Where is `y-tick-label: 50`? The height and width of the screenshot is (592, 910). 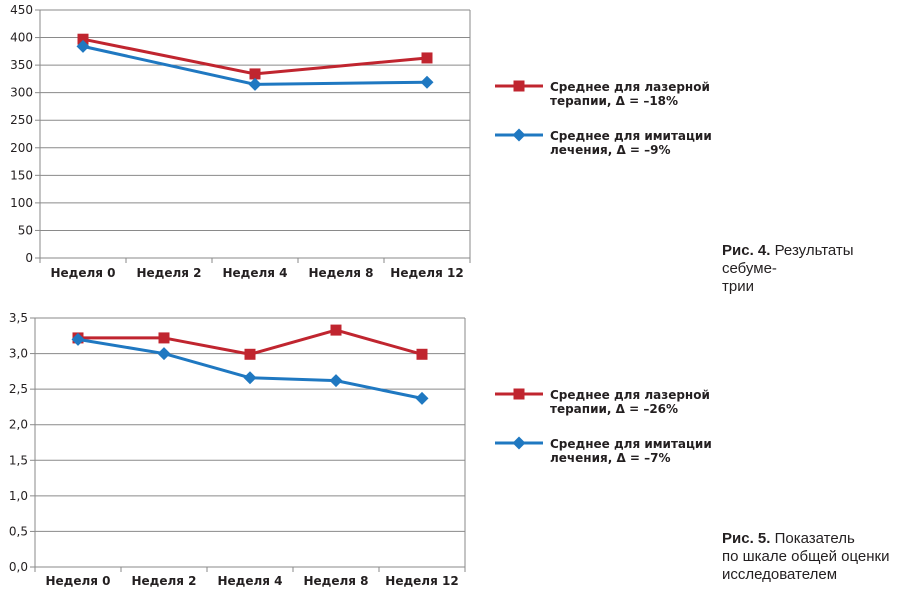 y-tick-label: 50 is located at coordinates (25, 230).